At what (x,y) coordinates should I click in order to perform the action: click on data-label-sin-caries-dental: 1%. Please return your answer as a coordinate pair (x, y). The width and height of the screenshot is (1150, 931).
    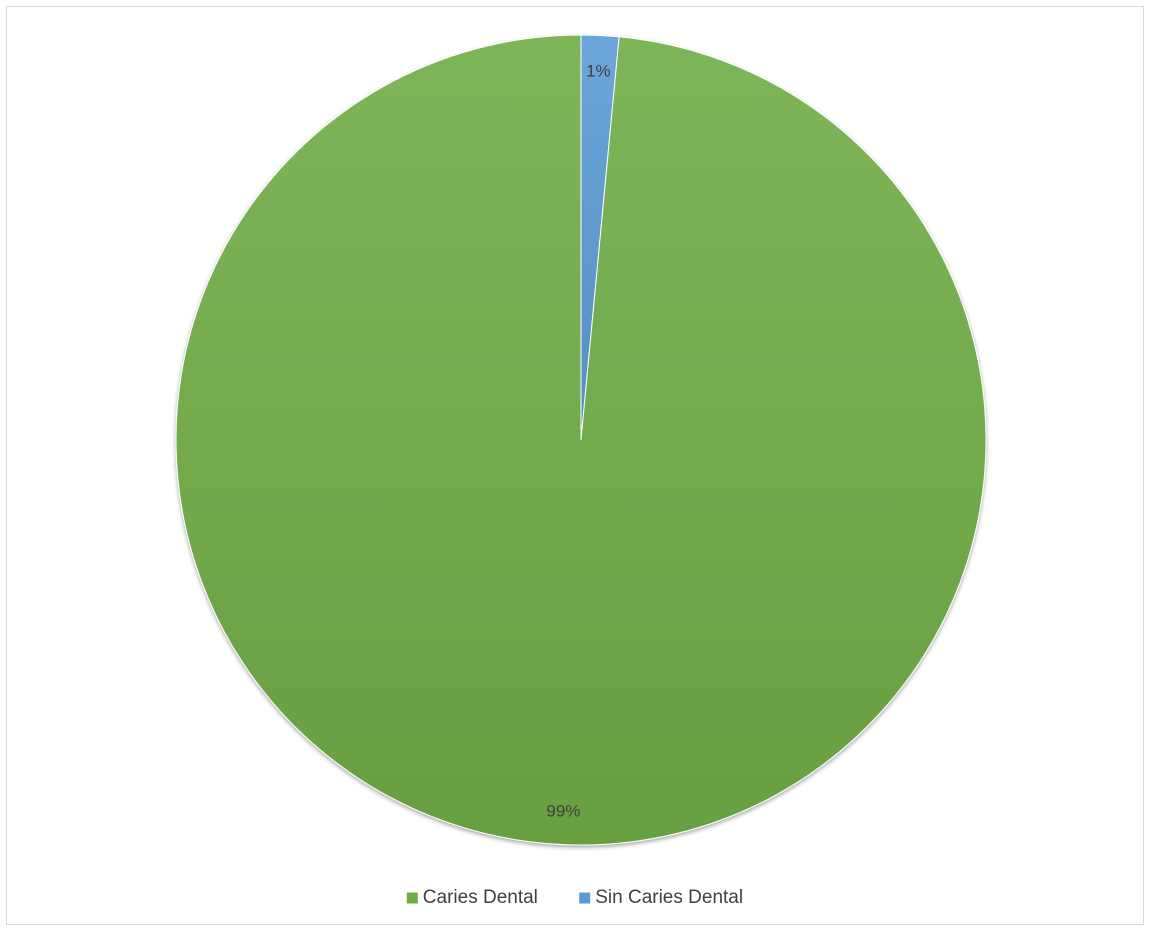
    Looking at the image, I should click on (598, 70).